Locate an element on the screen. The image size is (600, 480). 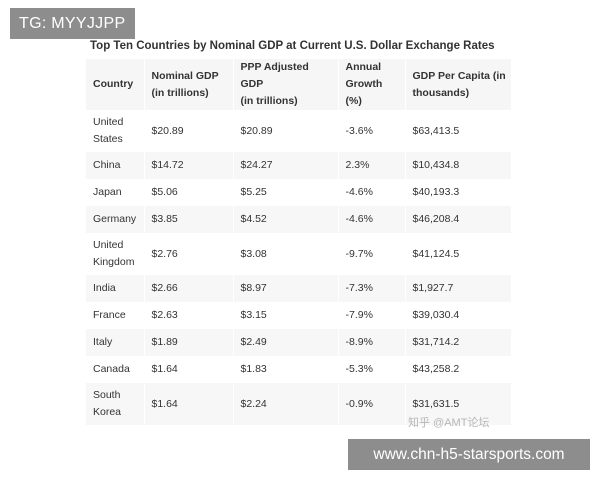
cell-annual-growth: -8.9% is located at coordinates (372, 342).